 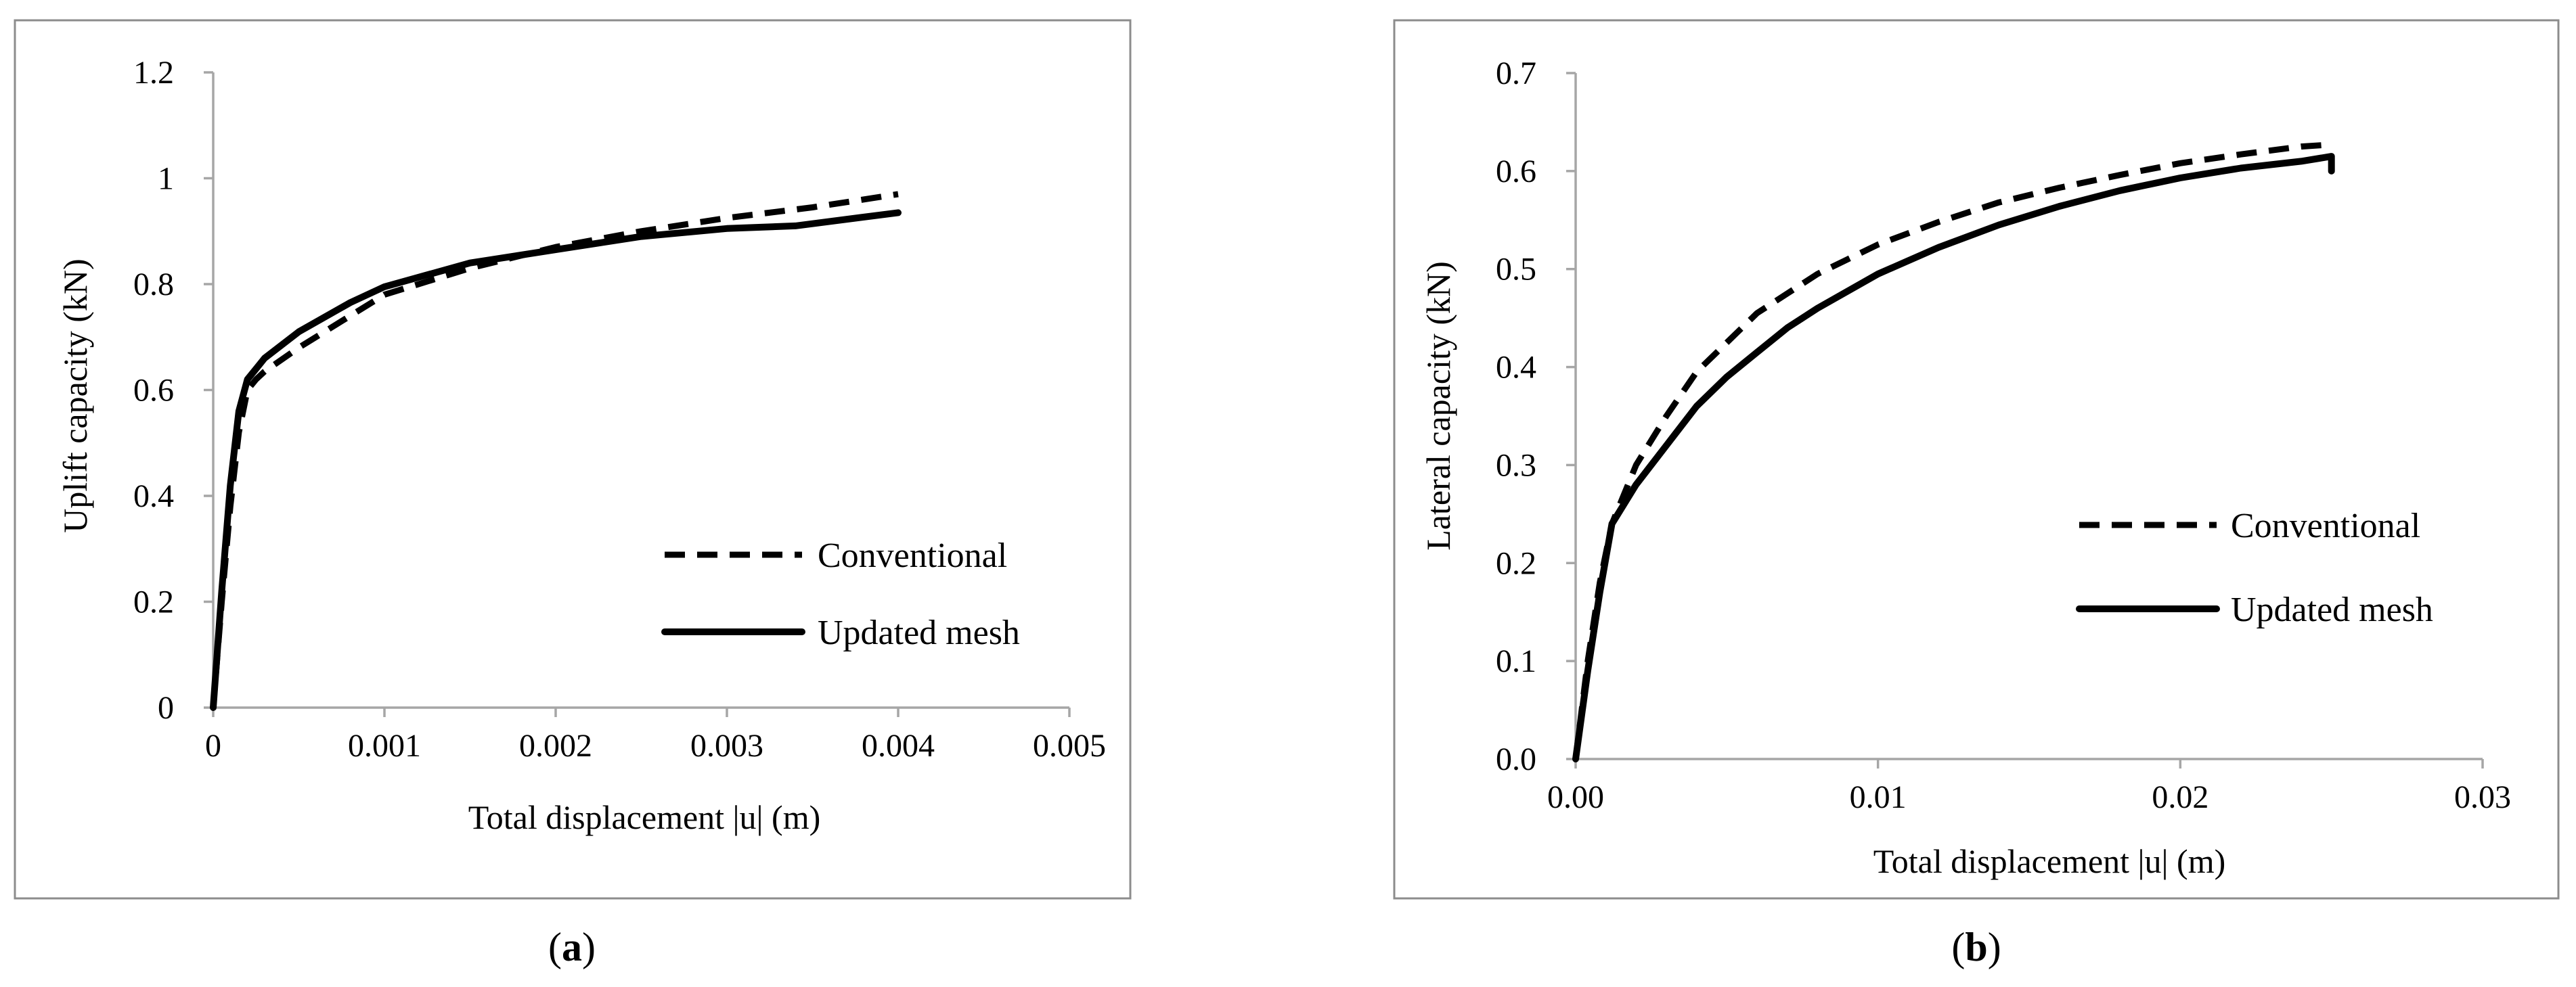 I want to click on chart-b-y-tick-label: 0.4, so click(x=1516, y=368).